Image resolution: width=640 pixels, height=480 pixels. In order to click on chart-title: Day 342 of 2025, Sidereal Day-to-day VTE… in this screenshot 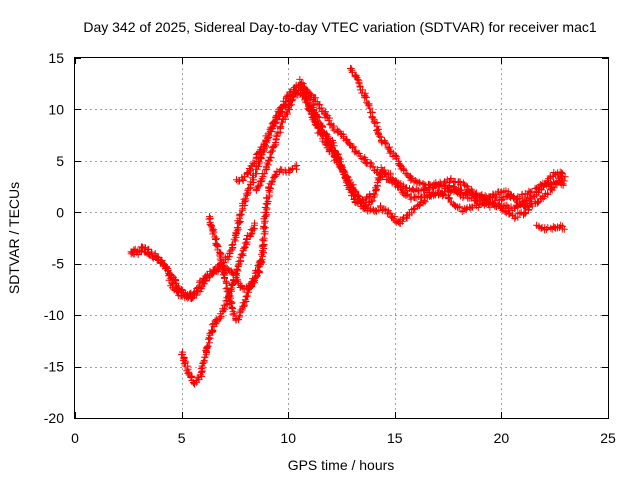, I will do `click(339, 27)`.